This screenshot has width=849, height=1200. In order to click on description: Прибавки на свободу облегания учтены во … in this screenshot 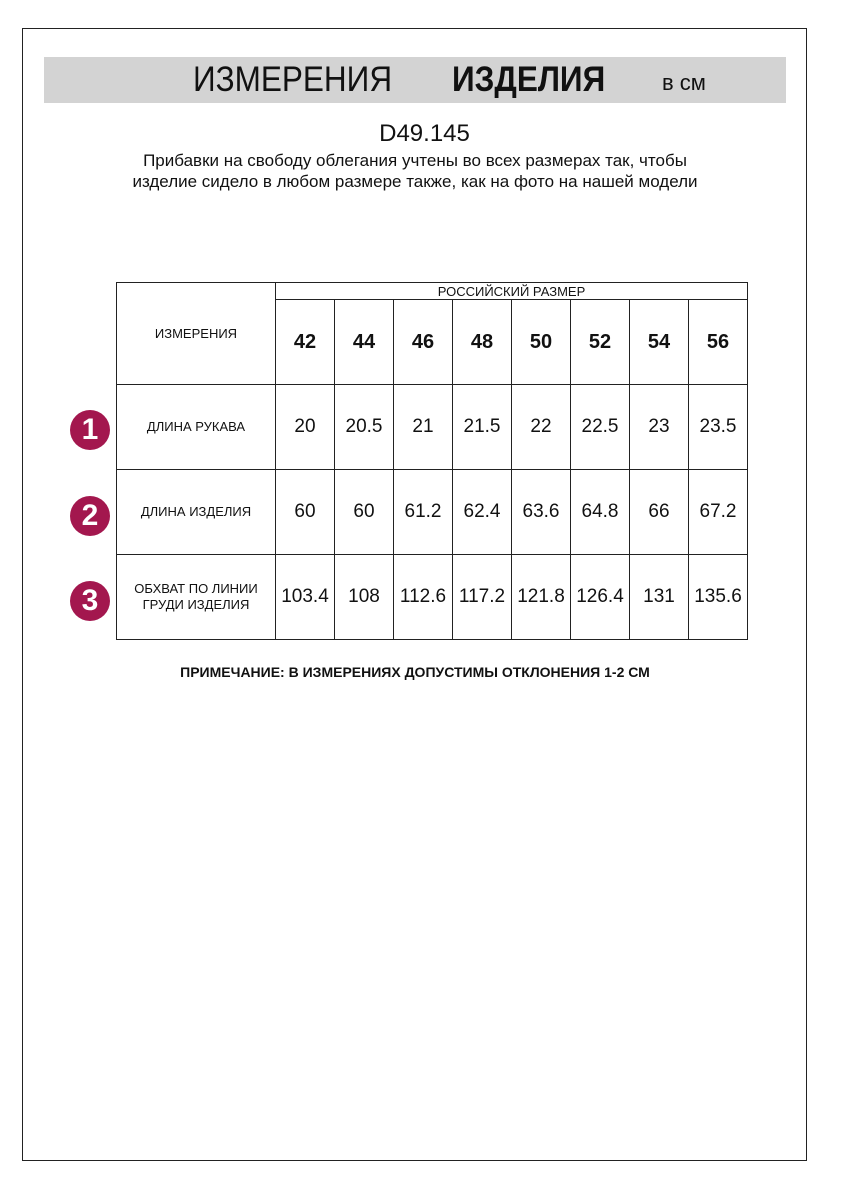, I will do `click(415, 171)`.